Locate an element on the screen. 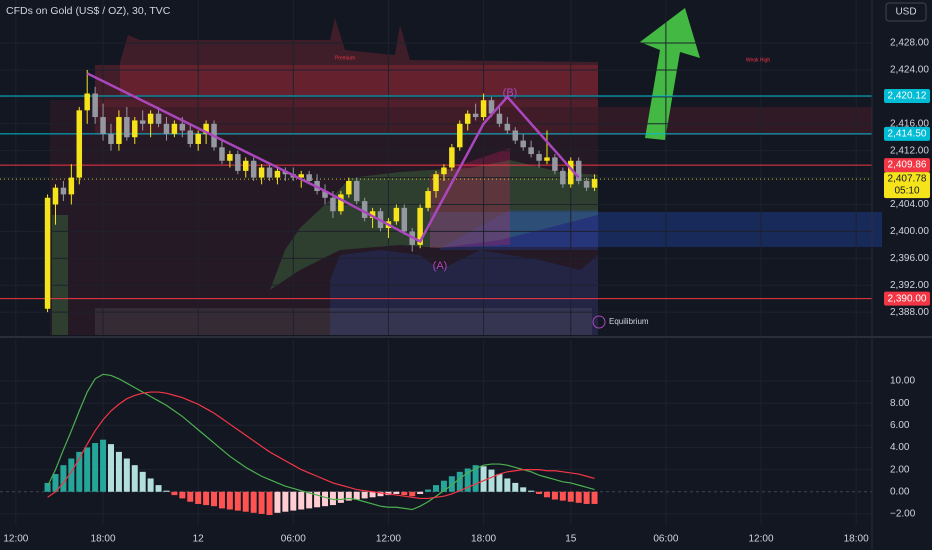 The image size is (932, 550). price-level-label: 2,390.00 is located at coordinates (907, 298).